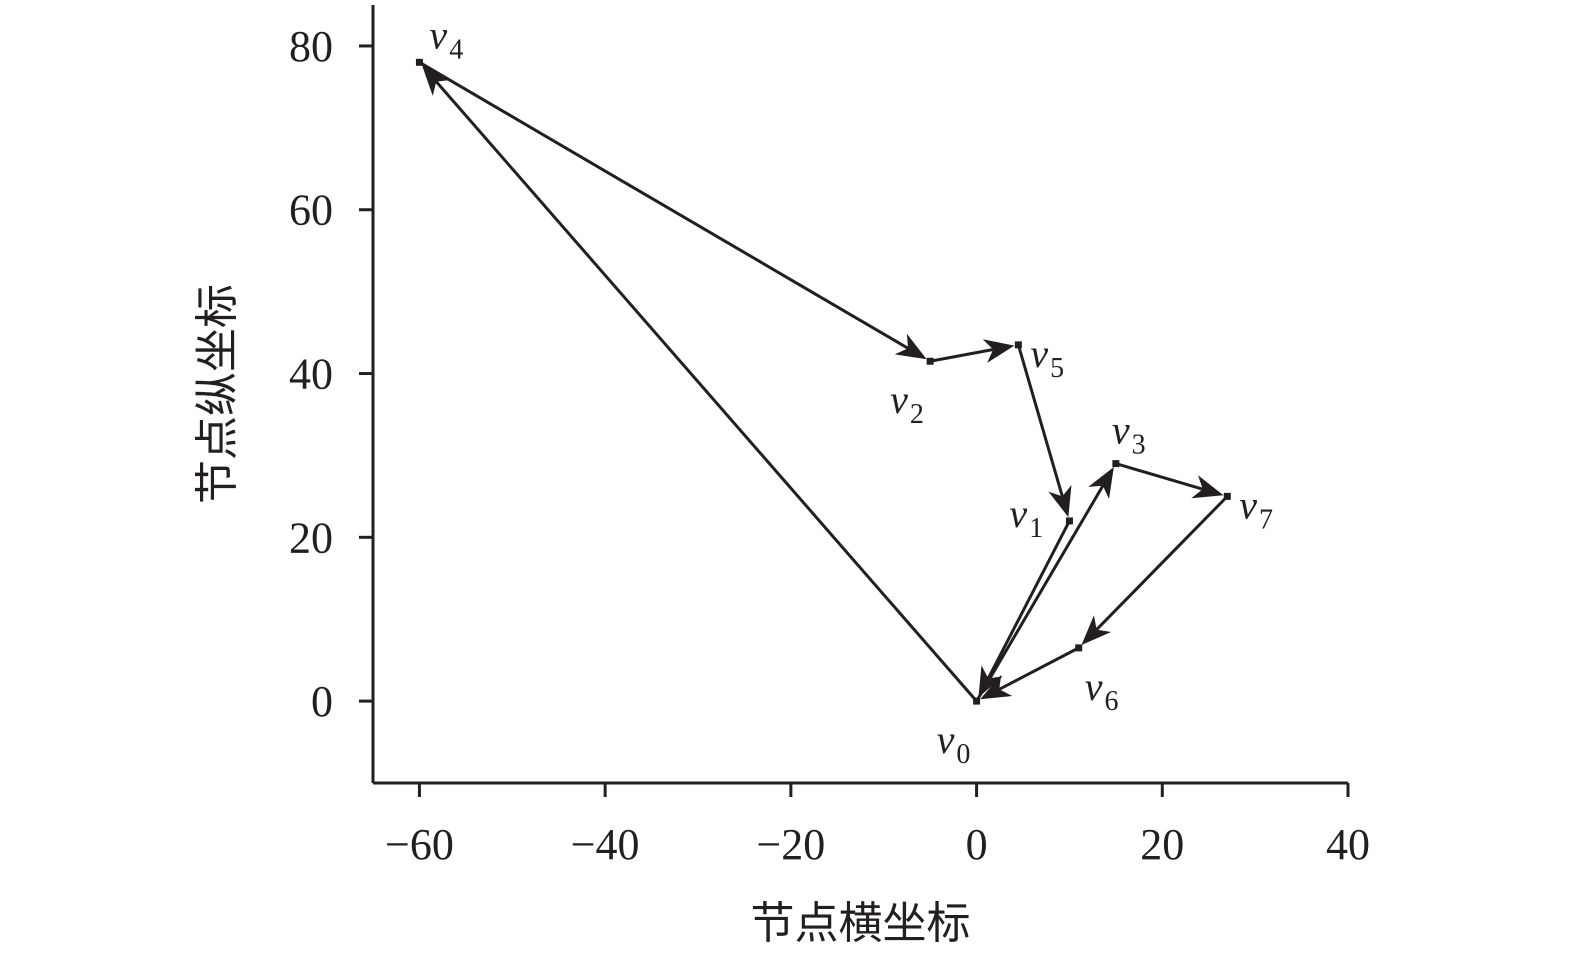  What do you see at coordinates (311, 46) in the screenshot?
I see `y-tick-label: 80` at bounding box center [311, 46].